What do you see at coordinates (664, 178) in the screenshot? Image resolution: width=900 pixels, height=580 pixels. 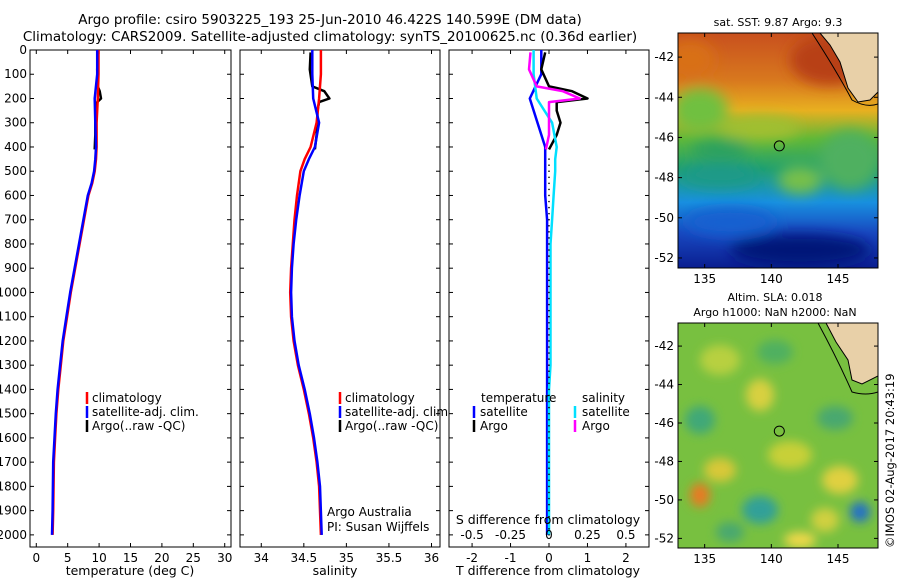 I see `map-latitude-label: -48` at bounding box center [664, 178].